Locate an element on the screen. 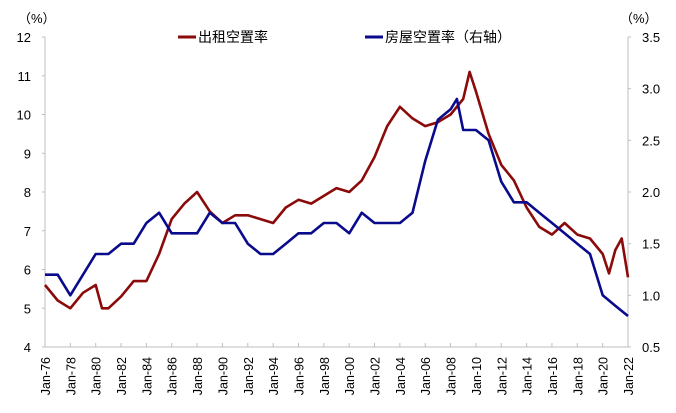 The width and height of the screenshot is (676, 413). x-tick-label: Jan-84 is located at coordinates (147, 376).